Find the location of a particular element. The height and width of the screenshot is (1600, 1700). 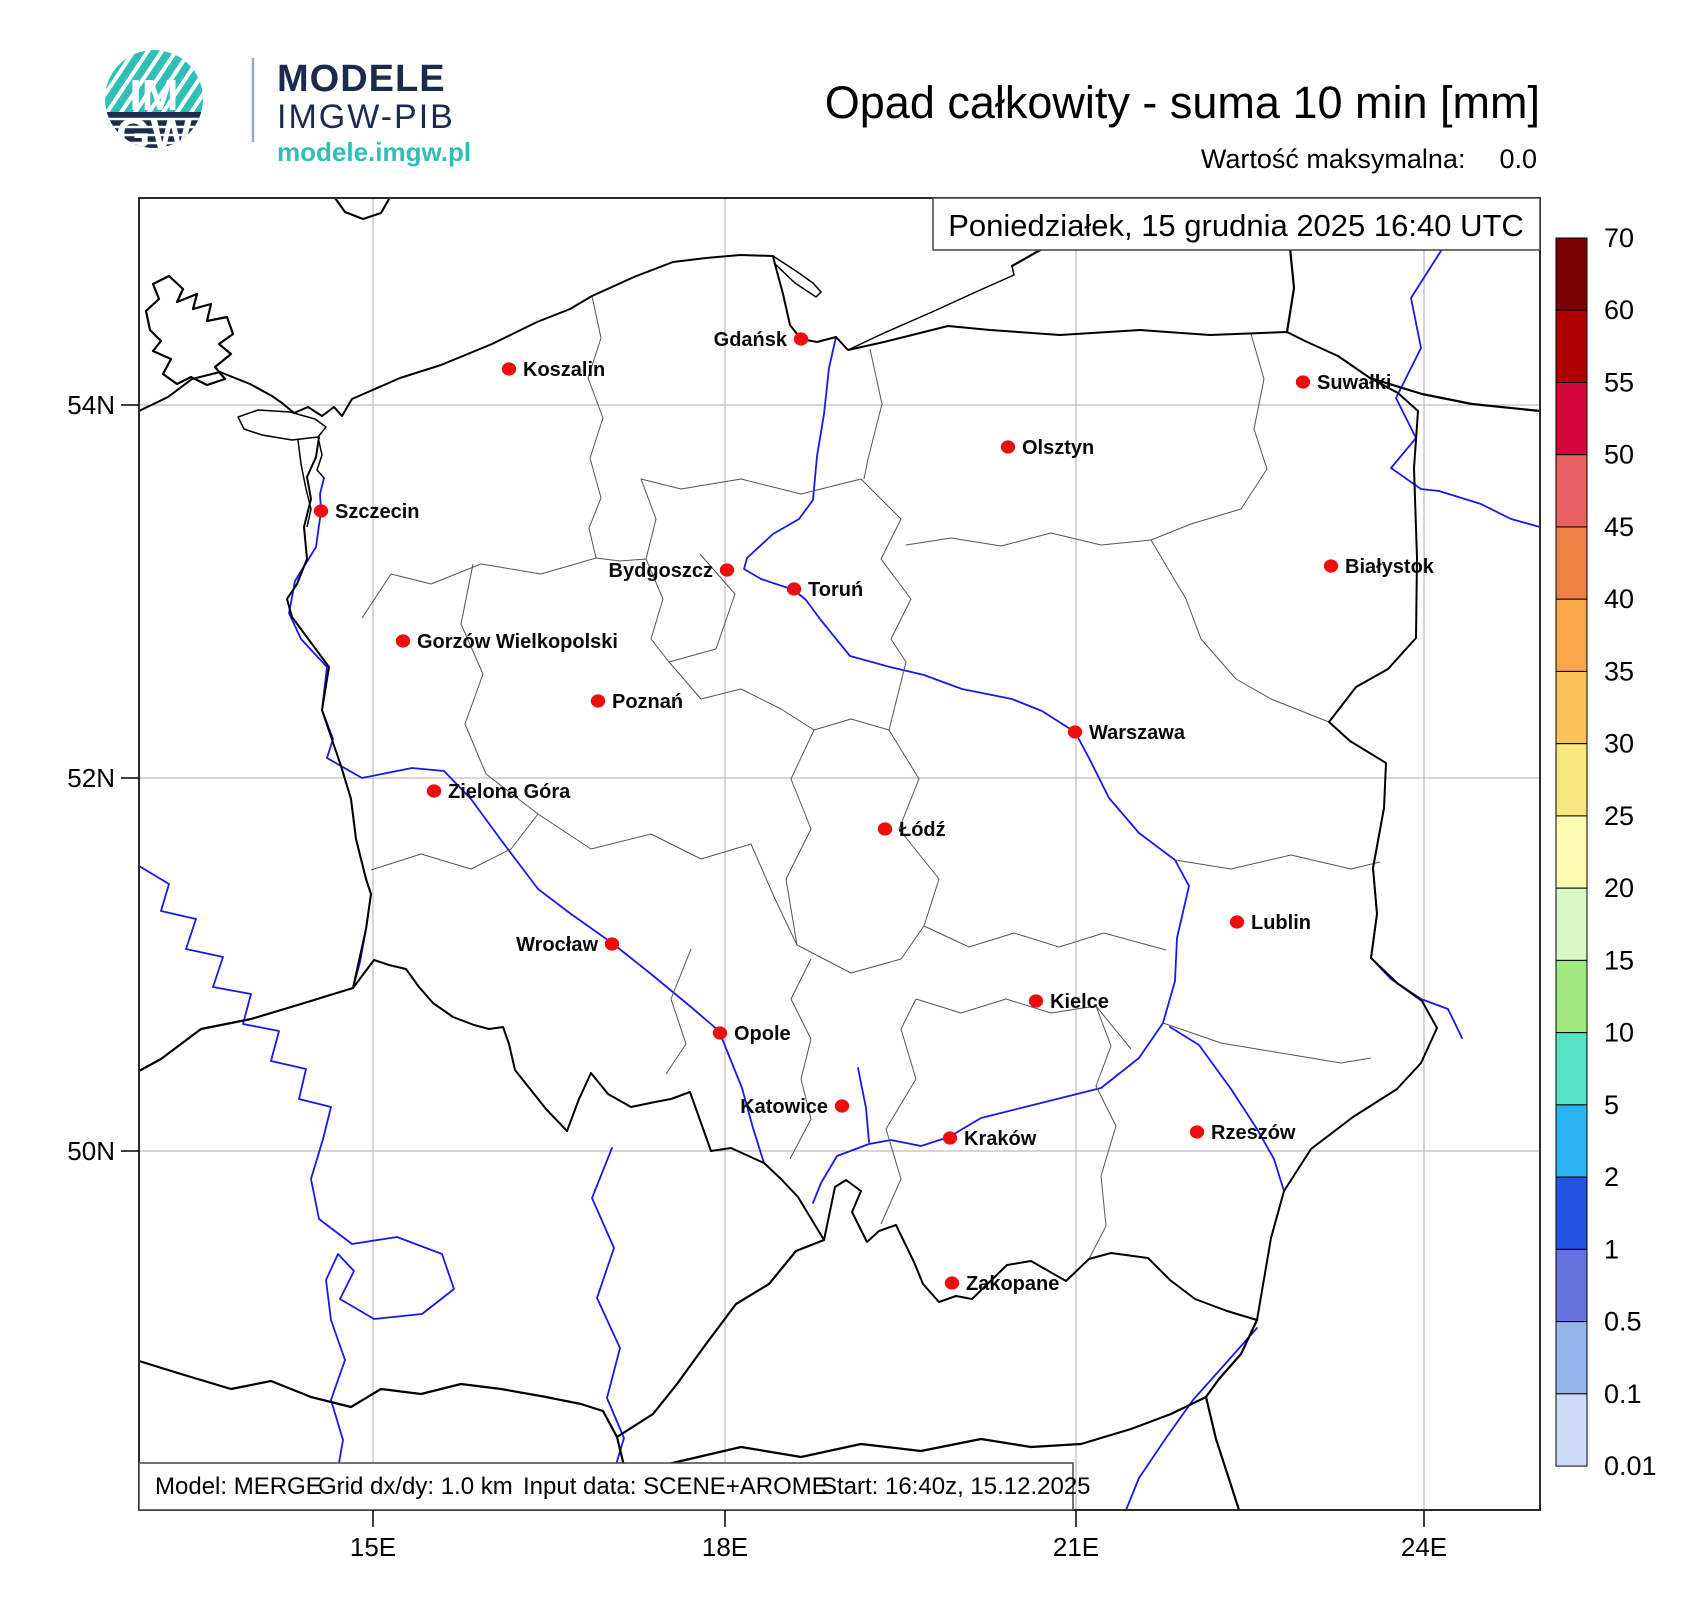

city-marker-group: Rzeszów is located at coordinates (1242, 1133).